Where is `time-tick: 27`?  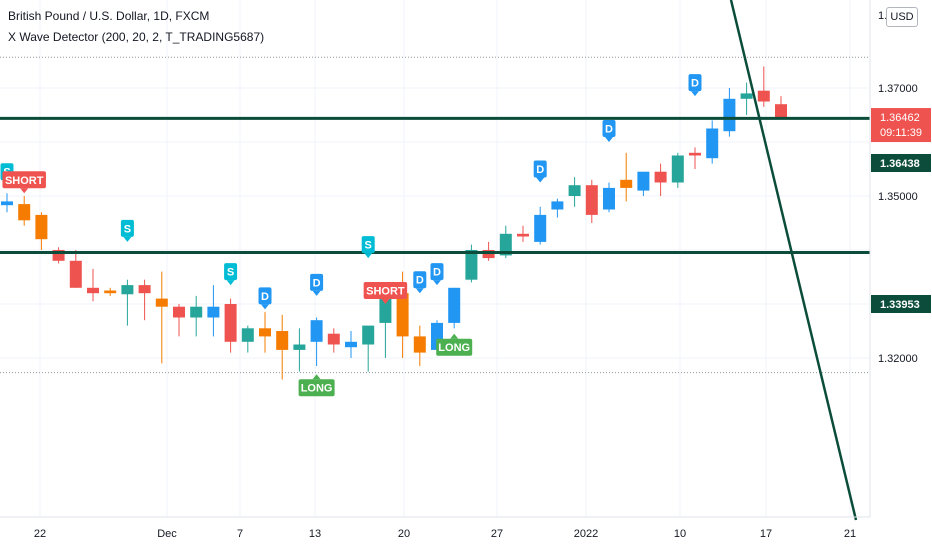
time-tick: 27 is located at coordinates (497, 534).